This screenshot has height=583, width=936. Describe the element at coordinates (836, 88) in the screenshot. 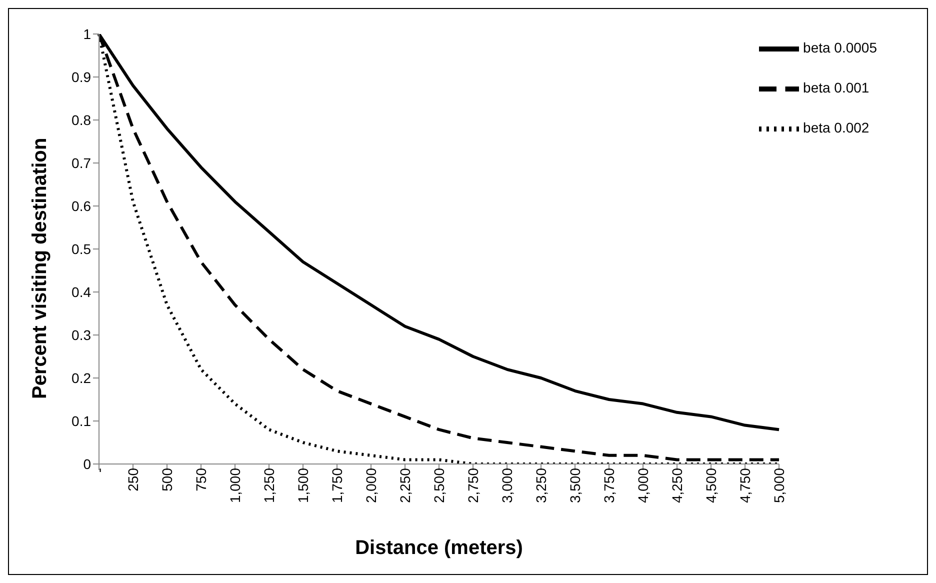

I see `legend-label: beta 0.001` at that location.